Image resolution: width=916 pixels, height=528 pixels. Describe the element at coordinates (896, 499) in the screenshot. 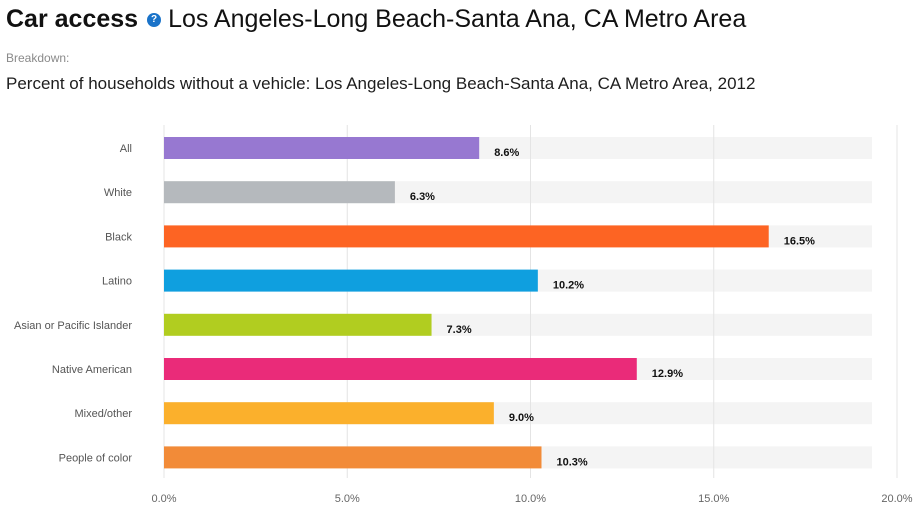

I see `x-tick-label: 20.0%` at that location.